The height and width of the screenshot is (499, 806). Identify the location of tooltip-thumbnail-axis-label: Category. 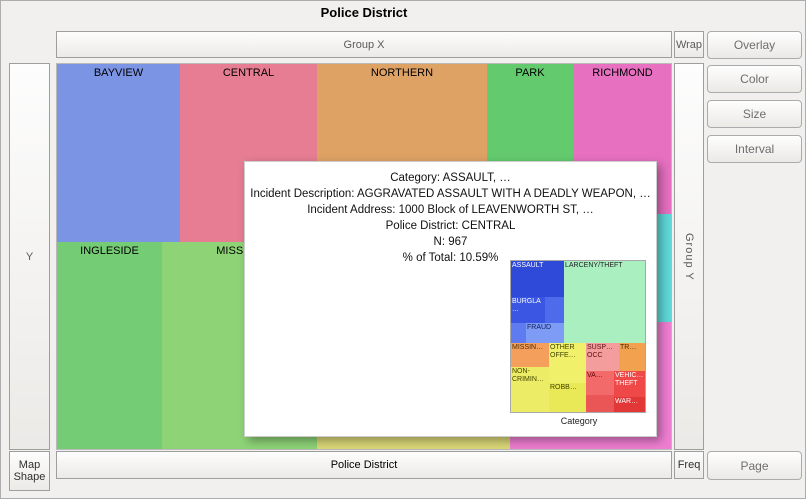
(579, 421).